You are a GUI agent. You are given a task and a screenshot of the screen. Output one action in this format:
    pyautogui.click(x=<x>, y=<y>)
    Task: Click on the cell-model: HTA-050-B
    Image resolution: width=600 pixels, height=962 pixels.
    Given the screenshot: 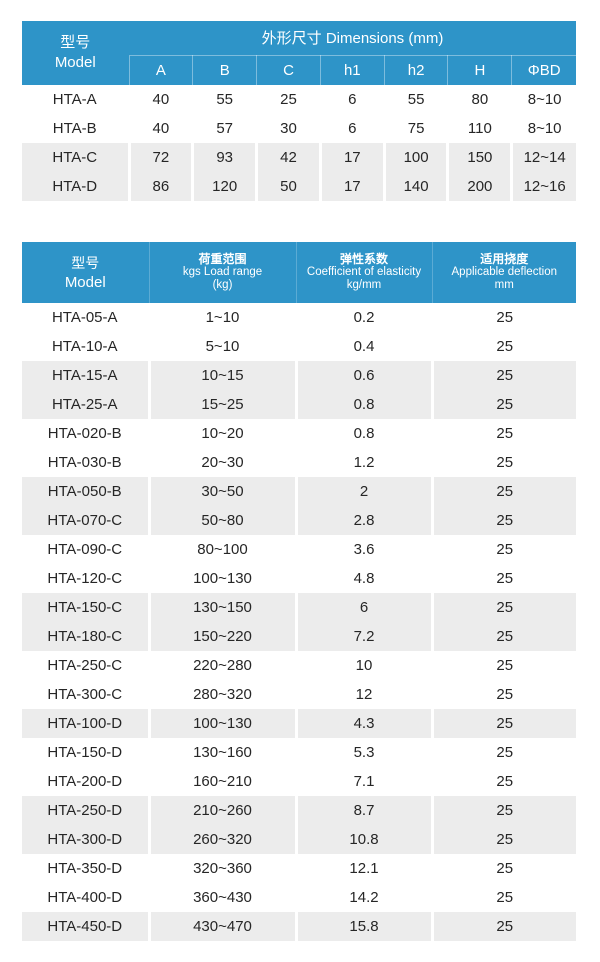 What is the action you would take?
    pyautogui.click(x=85, y=491)
    